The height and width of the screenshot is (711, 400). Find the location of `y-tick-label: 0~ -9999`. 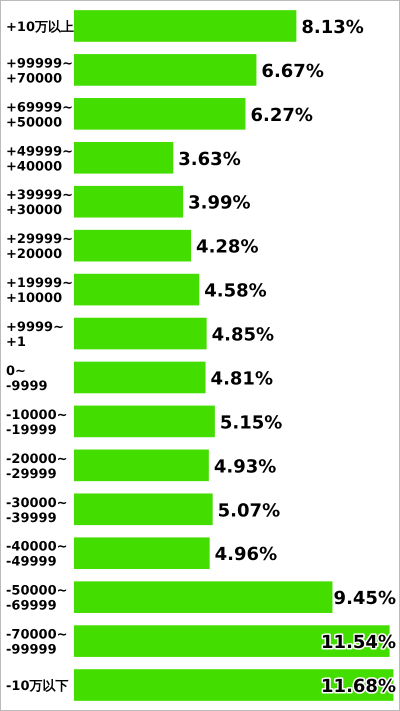

y-tick-label: 0~ -9999 is located at coordinates (27, 379).